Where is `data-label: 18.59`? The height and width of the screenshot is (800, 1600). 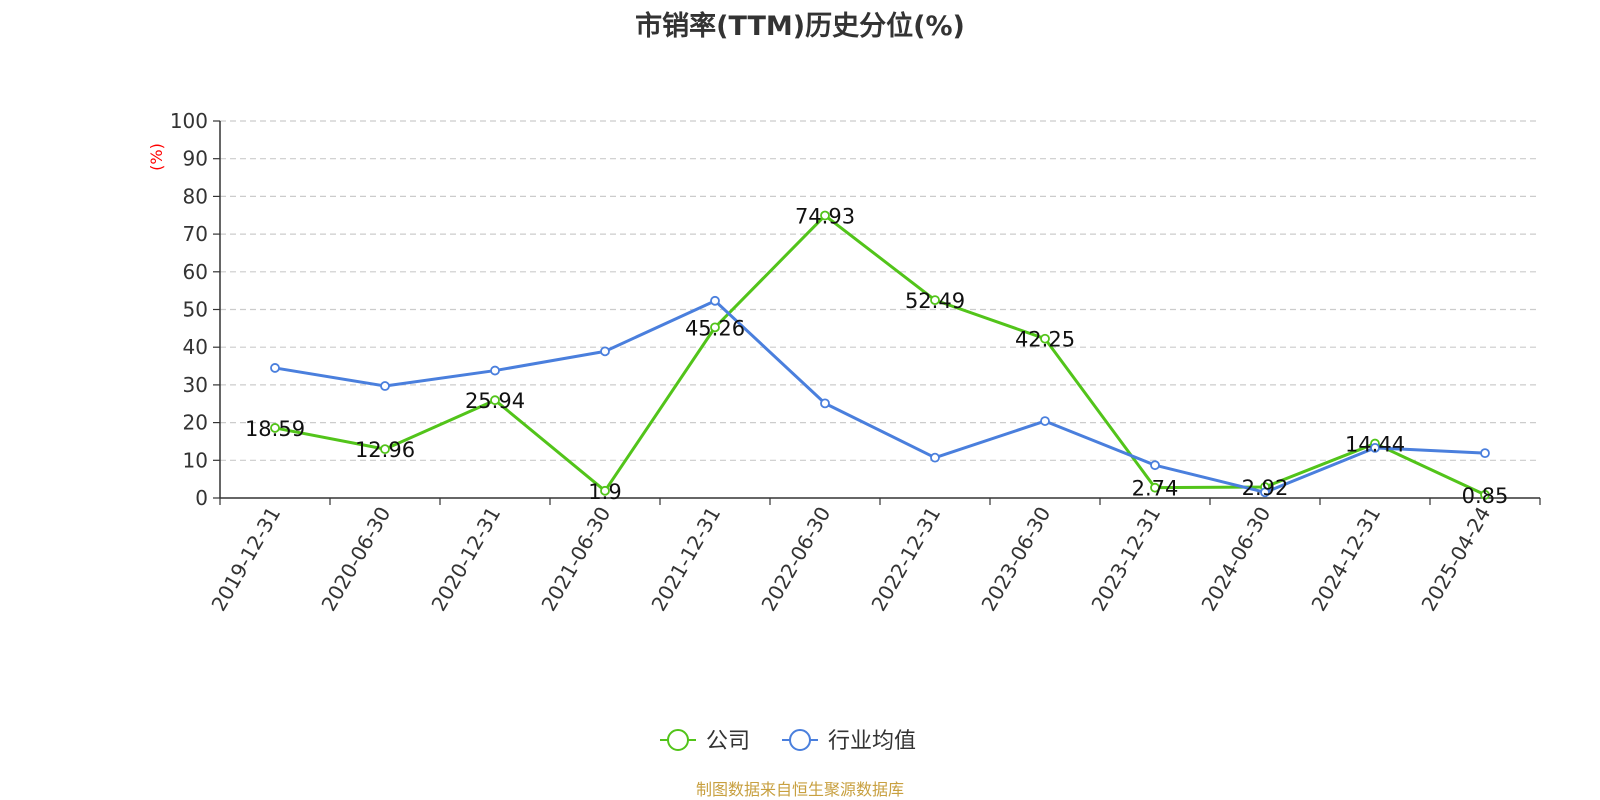 data-label: 18.59 is located at coordinates (275, 429).